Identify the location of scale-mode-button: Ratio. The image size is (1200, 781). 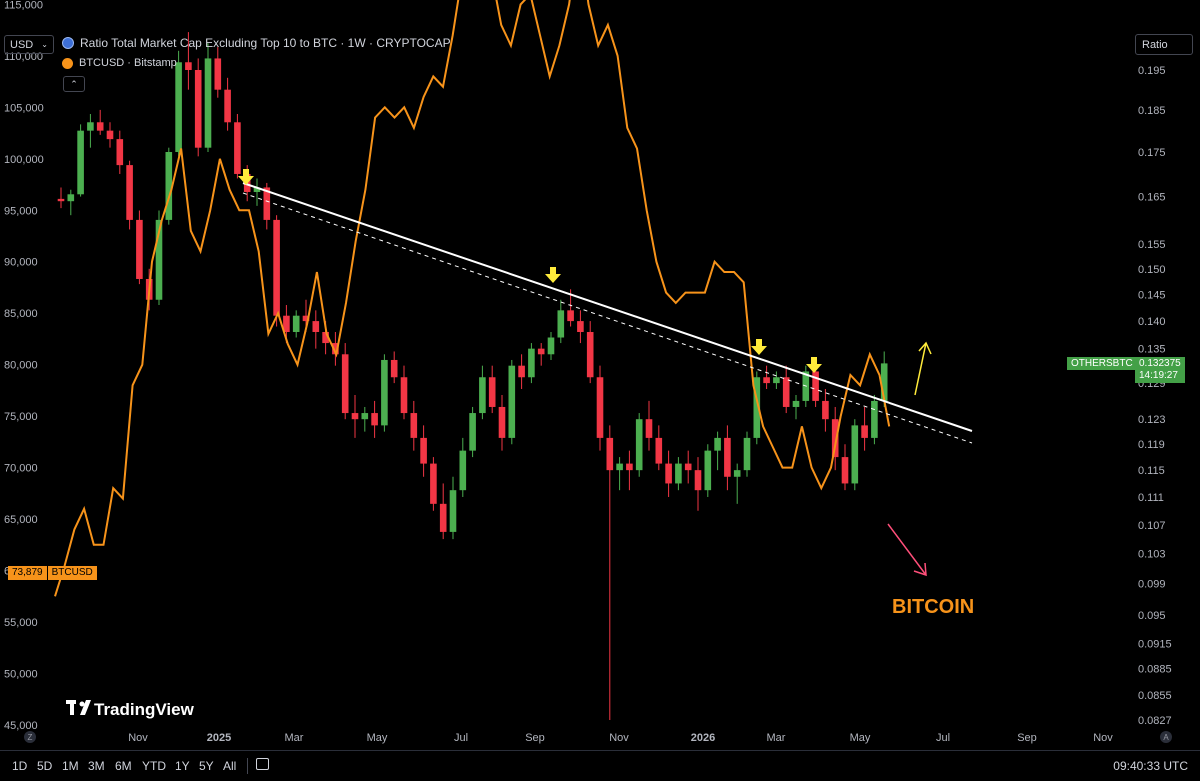
(1164, 44).